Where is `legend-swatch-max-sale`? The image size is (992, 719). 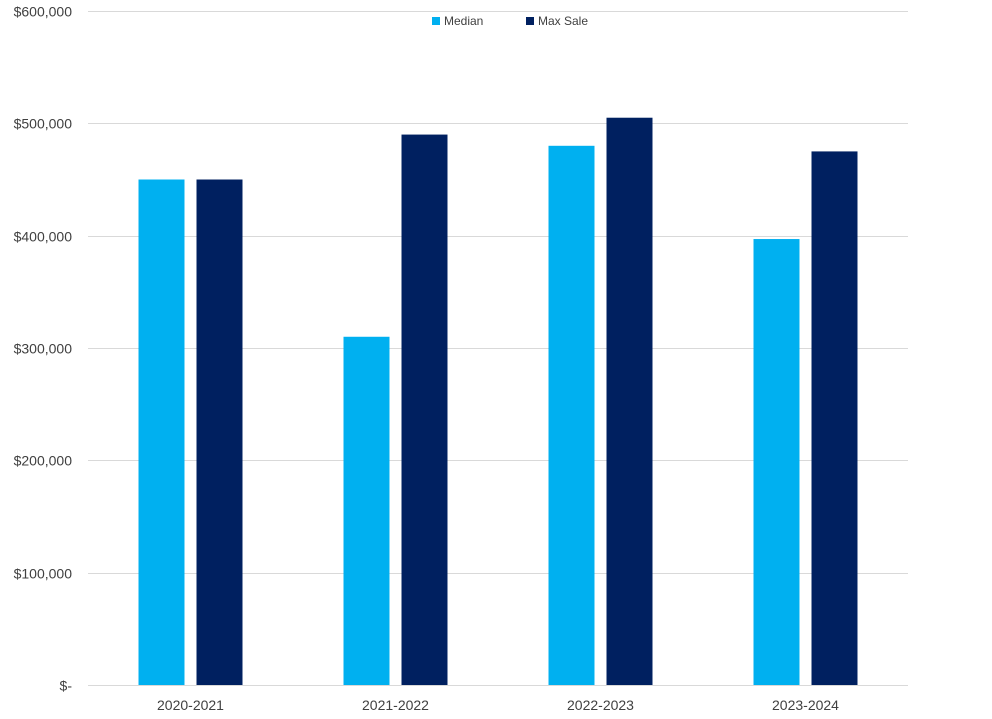 legend-swatch-max-sale is located at coordinates (530, 21).